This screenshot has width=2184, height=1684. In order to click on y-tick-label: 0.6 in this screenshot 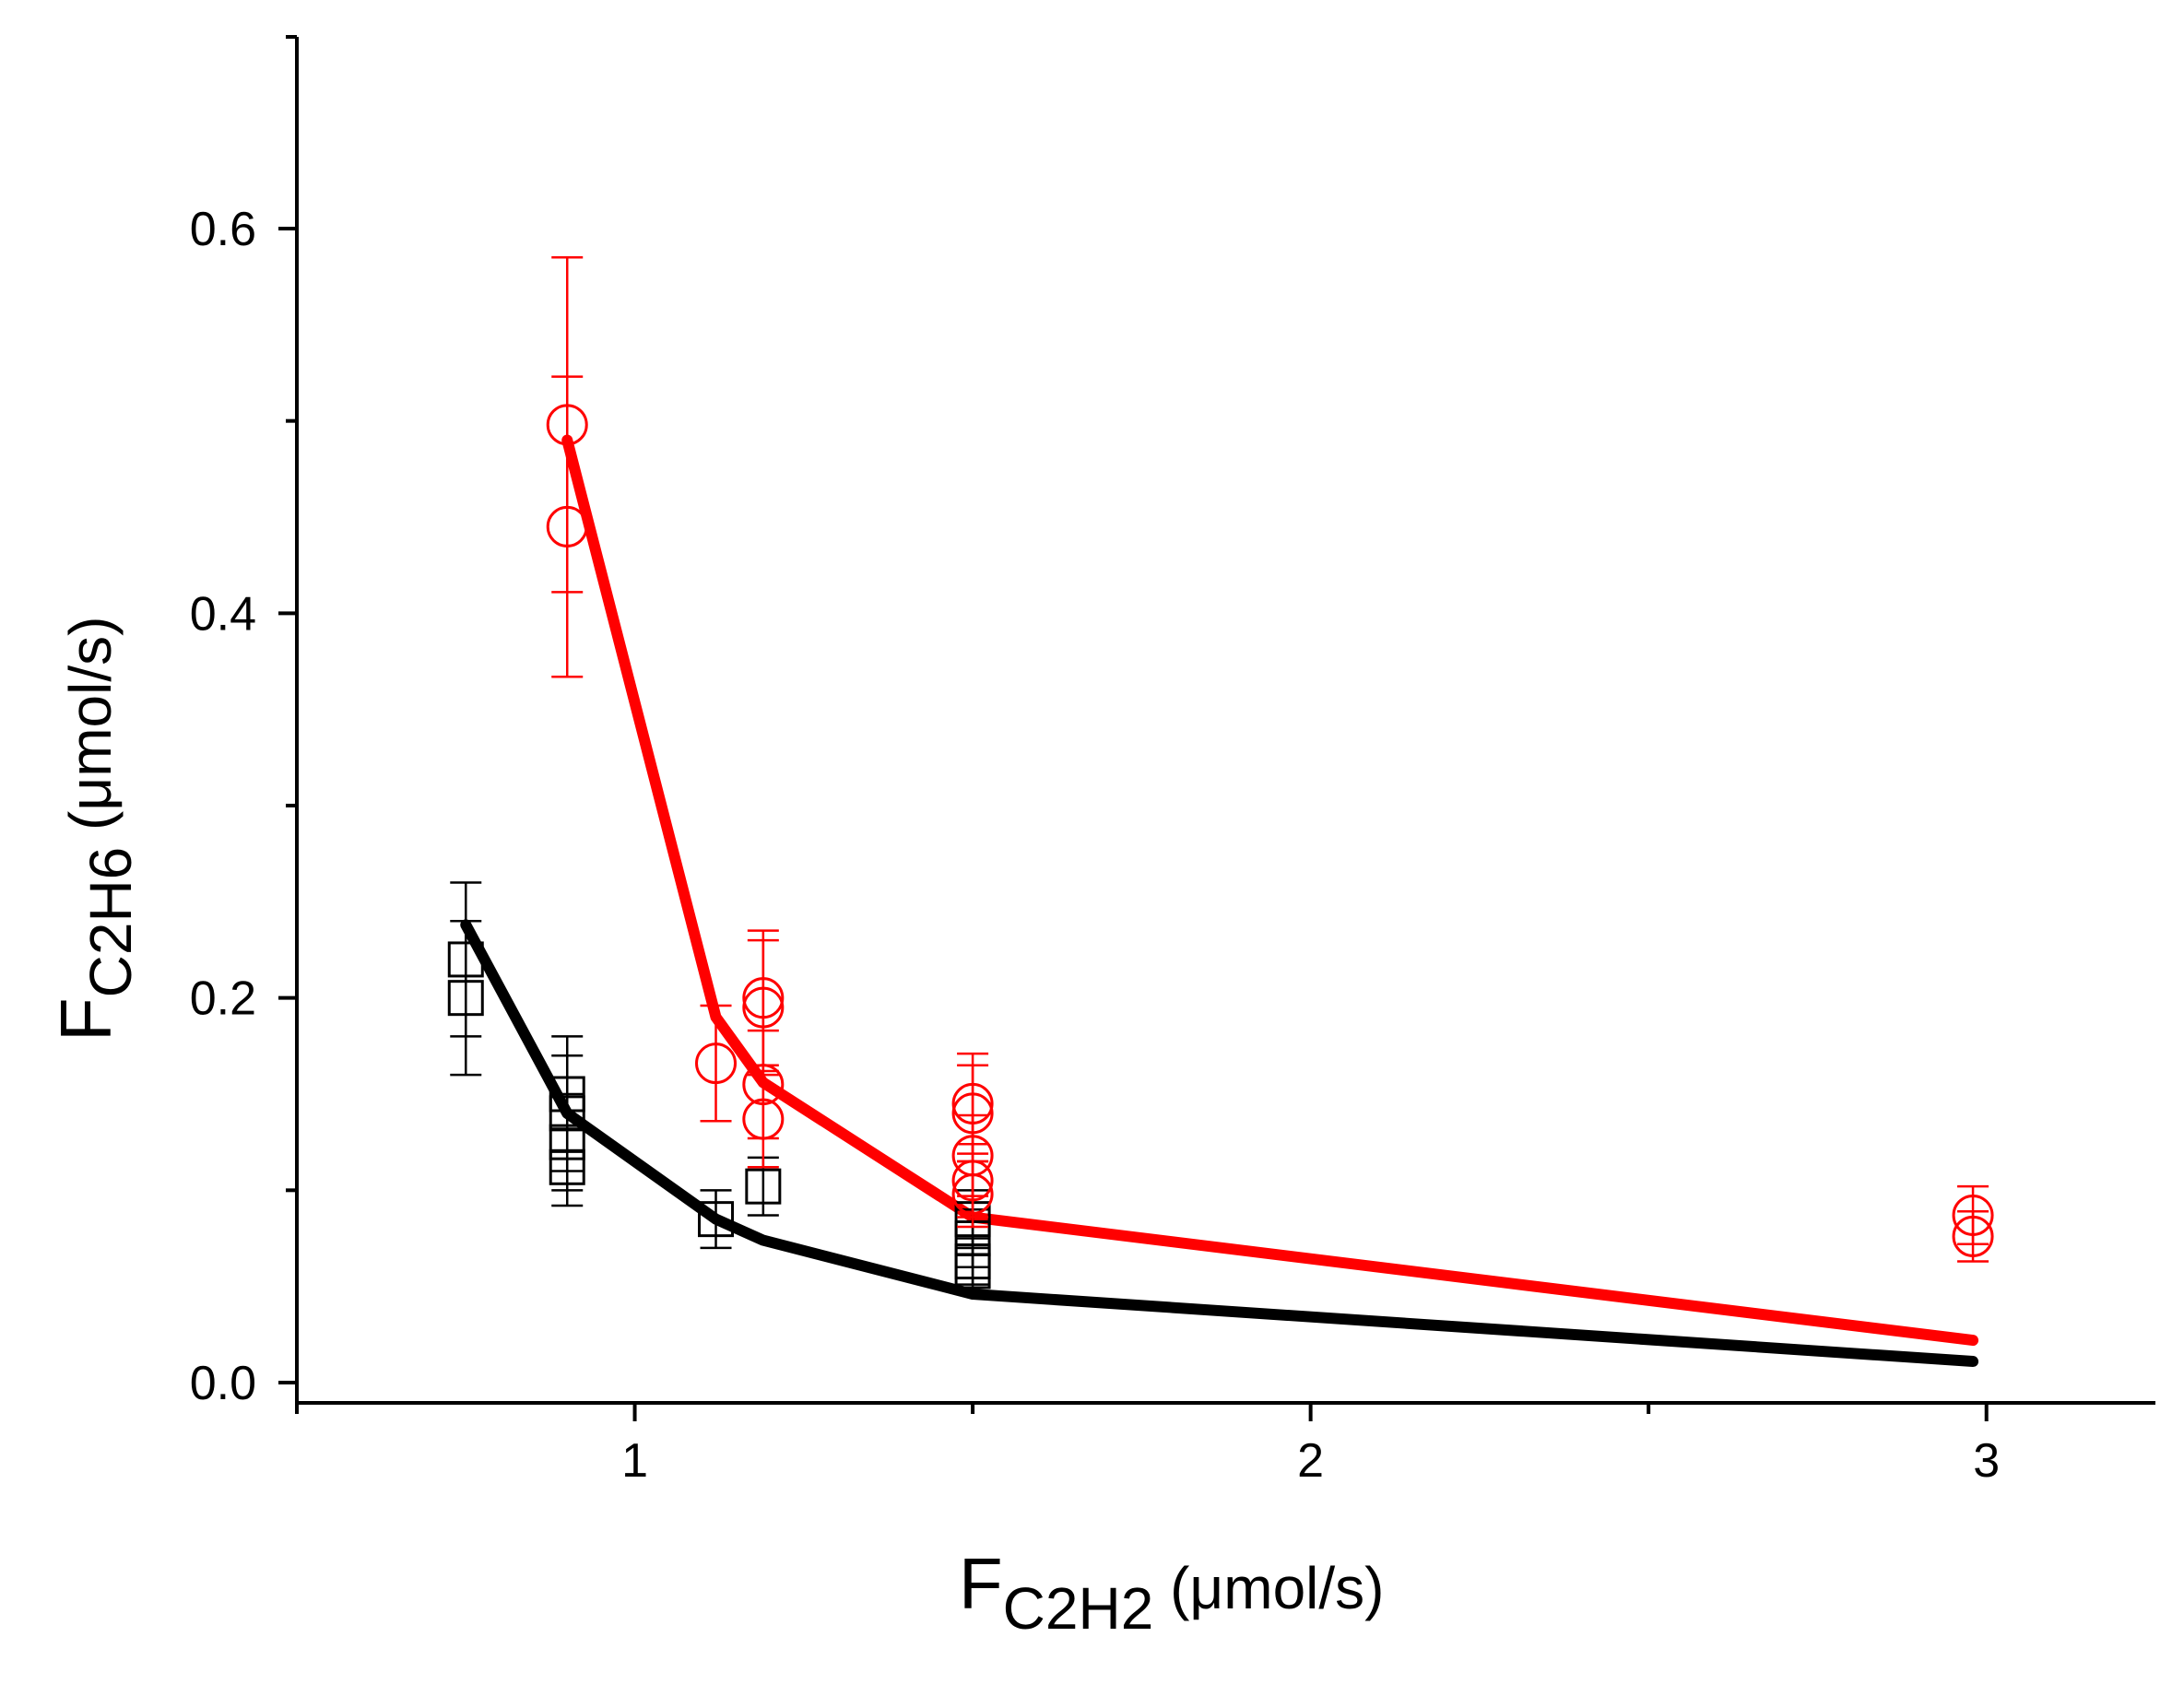, I will do `click(223, 229)`.